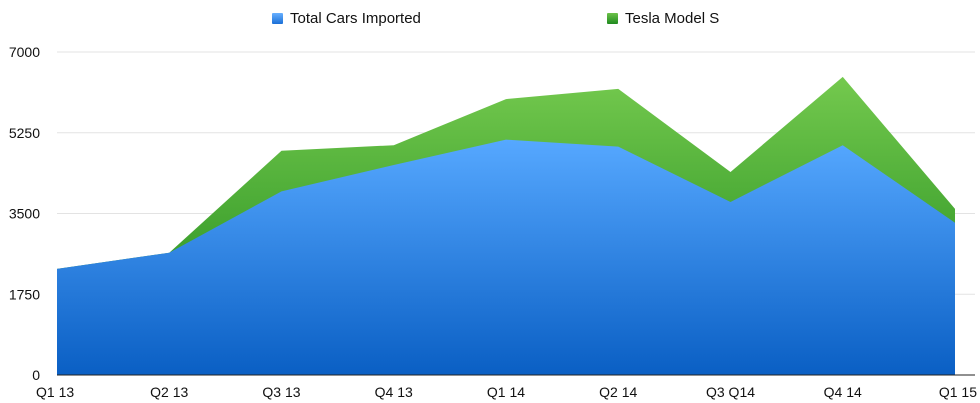 The height and width of the screenshot is (403, 980). What do you see at coordinates (24, 294) in the screenshot?
I see `y-tick-label: 1750` at bounding box center [24, 294].